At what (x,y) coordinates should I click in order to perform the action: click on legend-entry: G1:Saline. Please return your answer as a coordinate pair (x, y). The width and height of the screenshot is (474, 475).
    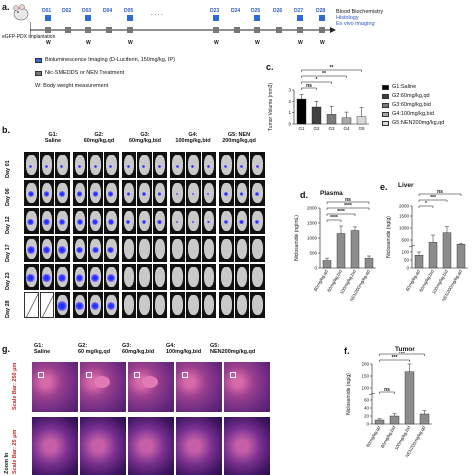
    Looking at the image, I should click on (413, 87).